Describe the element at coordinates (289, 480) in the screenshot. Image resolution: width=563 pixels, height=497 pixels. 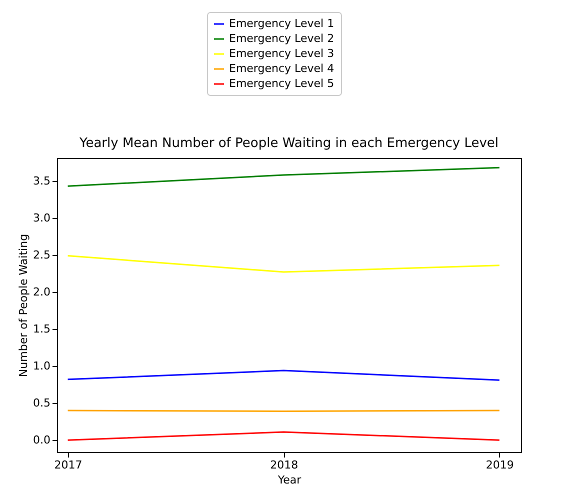
I see `x-axis-title: Year` at that location.